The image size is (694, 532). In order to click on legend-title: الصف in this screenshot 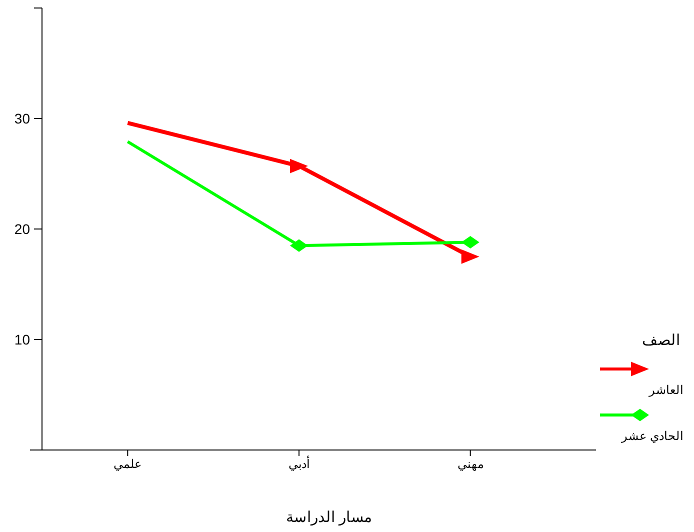, I will do `click(661, 340)`.